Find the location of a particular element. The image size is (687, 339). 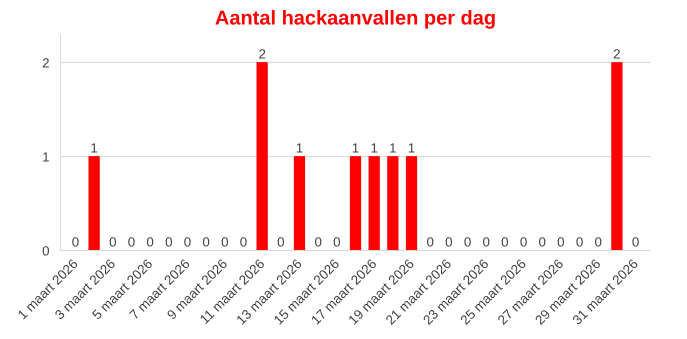

y-tick-label: 1 is located at coordinates (46, 157).